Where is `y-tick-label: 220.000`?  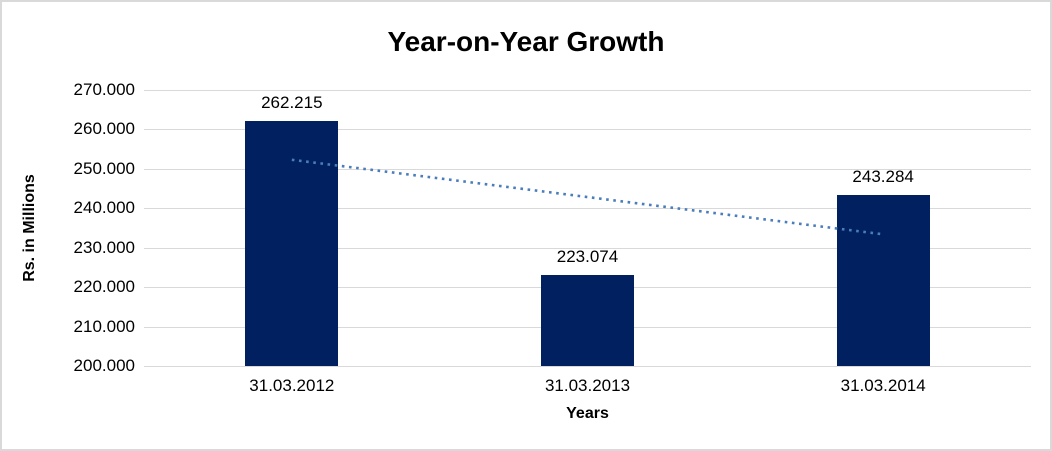
y-tick-label: 220.000 is located at coordinates (104, 287).